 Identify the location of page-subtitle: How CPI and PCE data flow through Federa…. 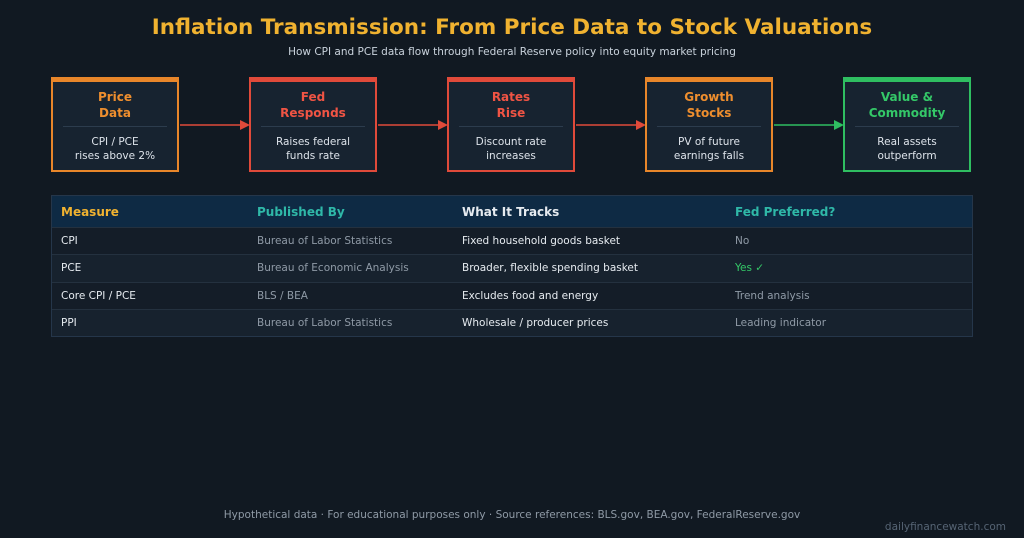
(512, 52).